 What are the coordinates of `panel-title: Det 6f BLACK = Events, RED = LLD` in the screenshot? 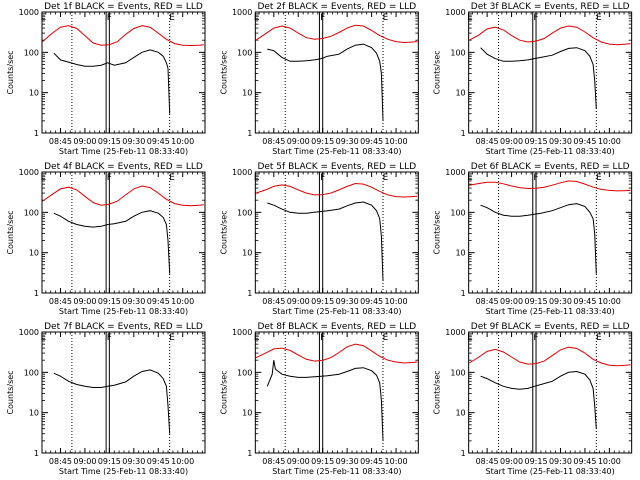 It's located at (550, 167).